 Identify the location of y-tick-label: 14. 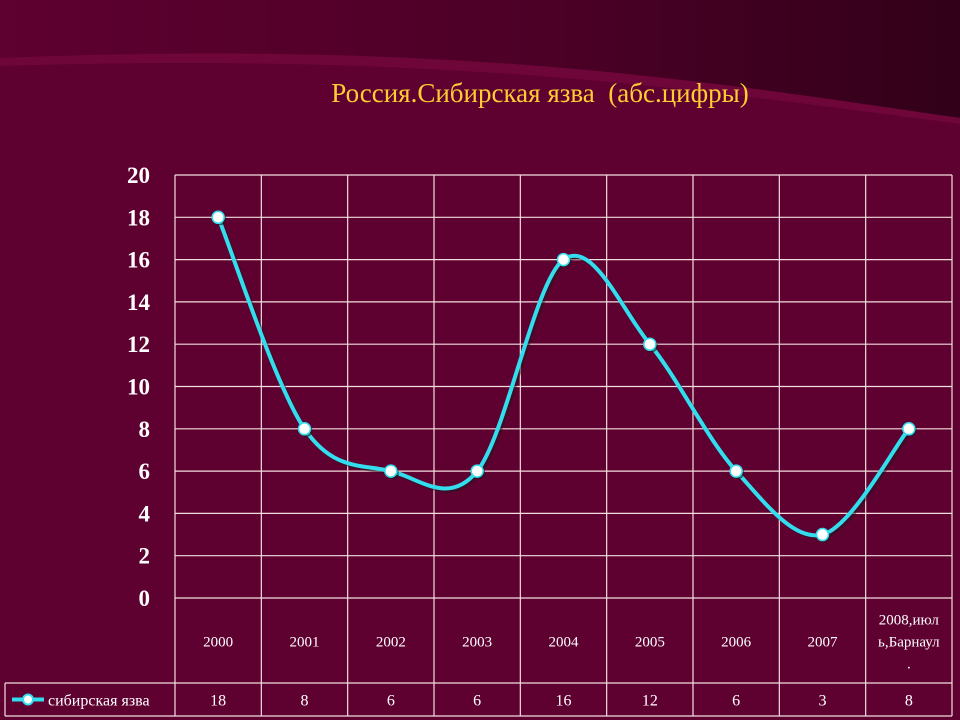
(139, 302).